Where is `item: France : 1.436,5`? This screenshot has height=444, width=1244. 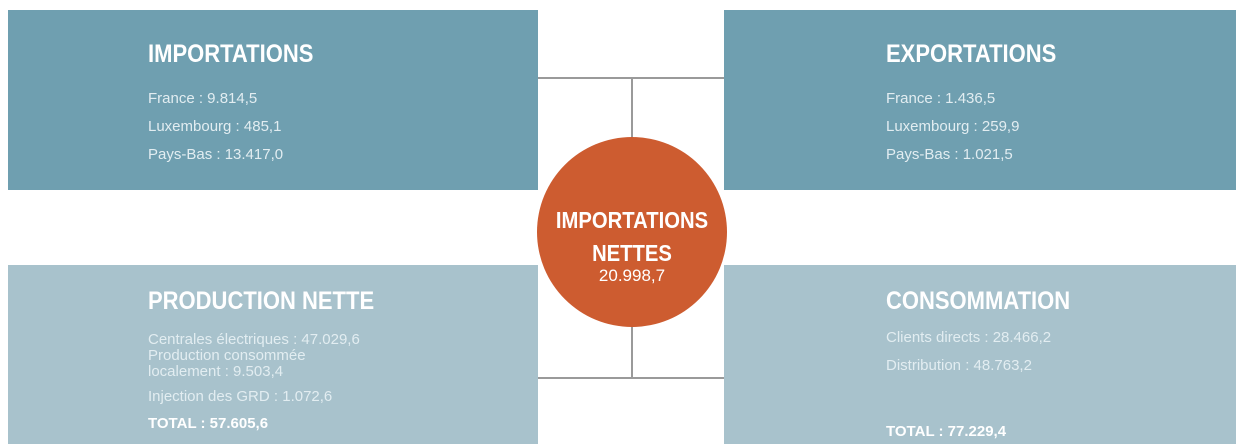
item: France : 1.436,5 is located at coordinates (941, 98).